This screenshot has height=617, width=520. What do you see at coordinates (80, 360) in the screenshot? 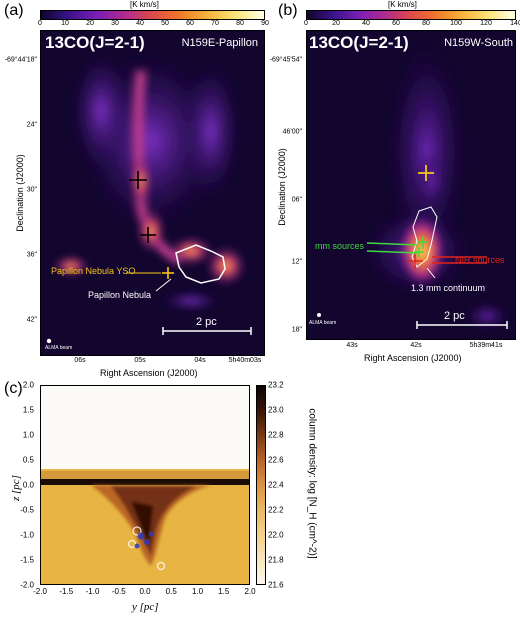
I see `tick-label: 06s` at bounding box center [80, 360].